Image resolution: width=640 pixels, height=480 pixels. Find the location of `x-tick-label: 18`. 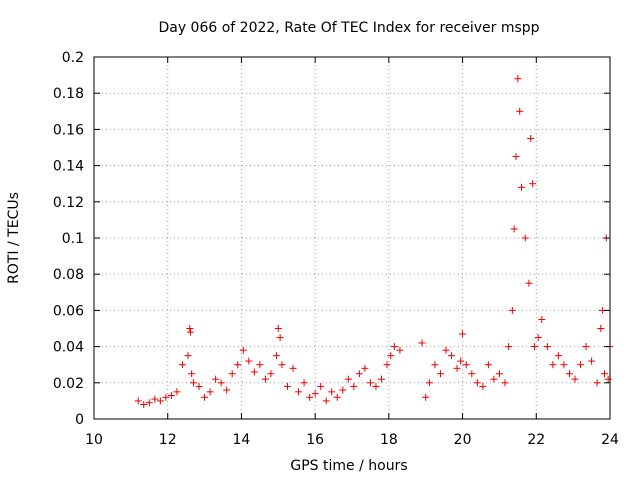

x-tick-label: 18 is located at coordinates (389, 440).